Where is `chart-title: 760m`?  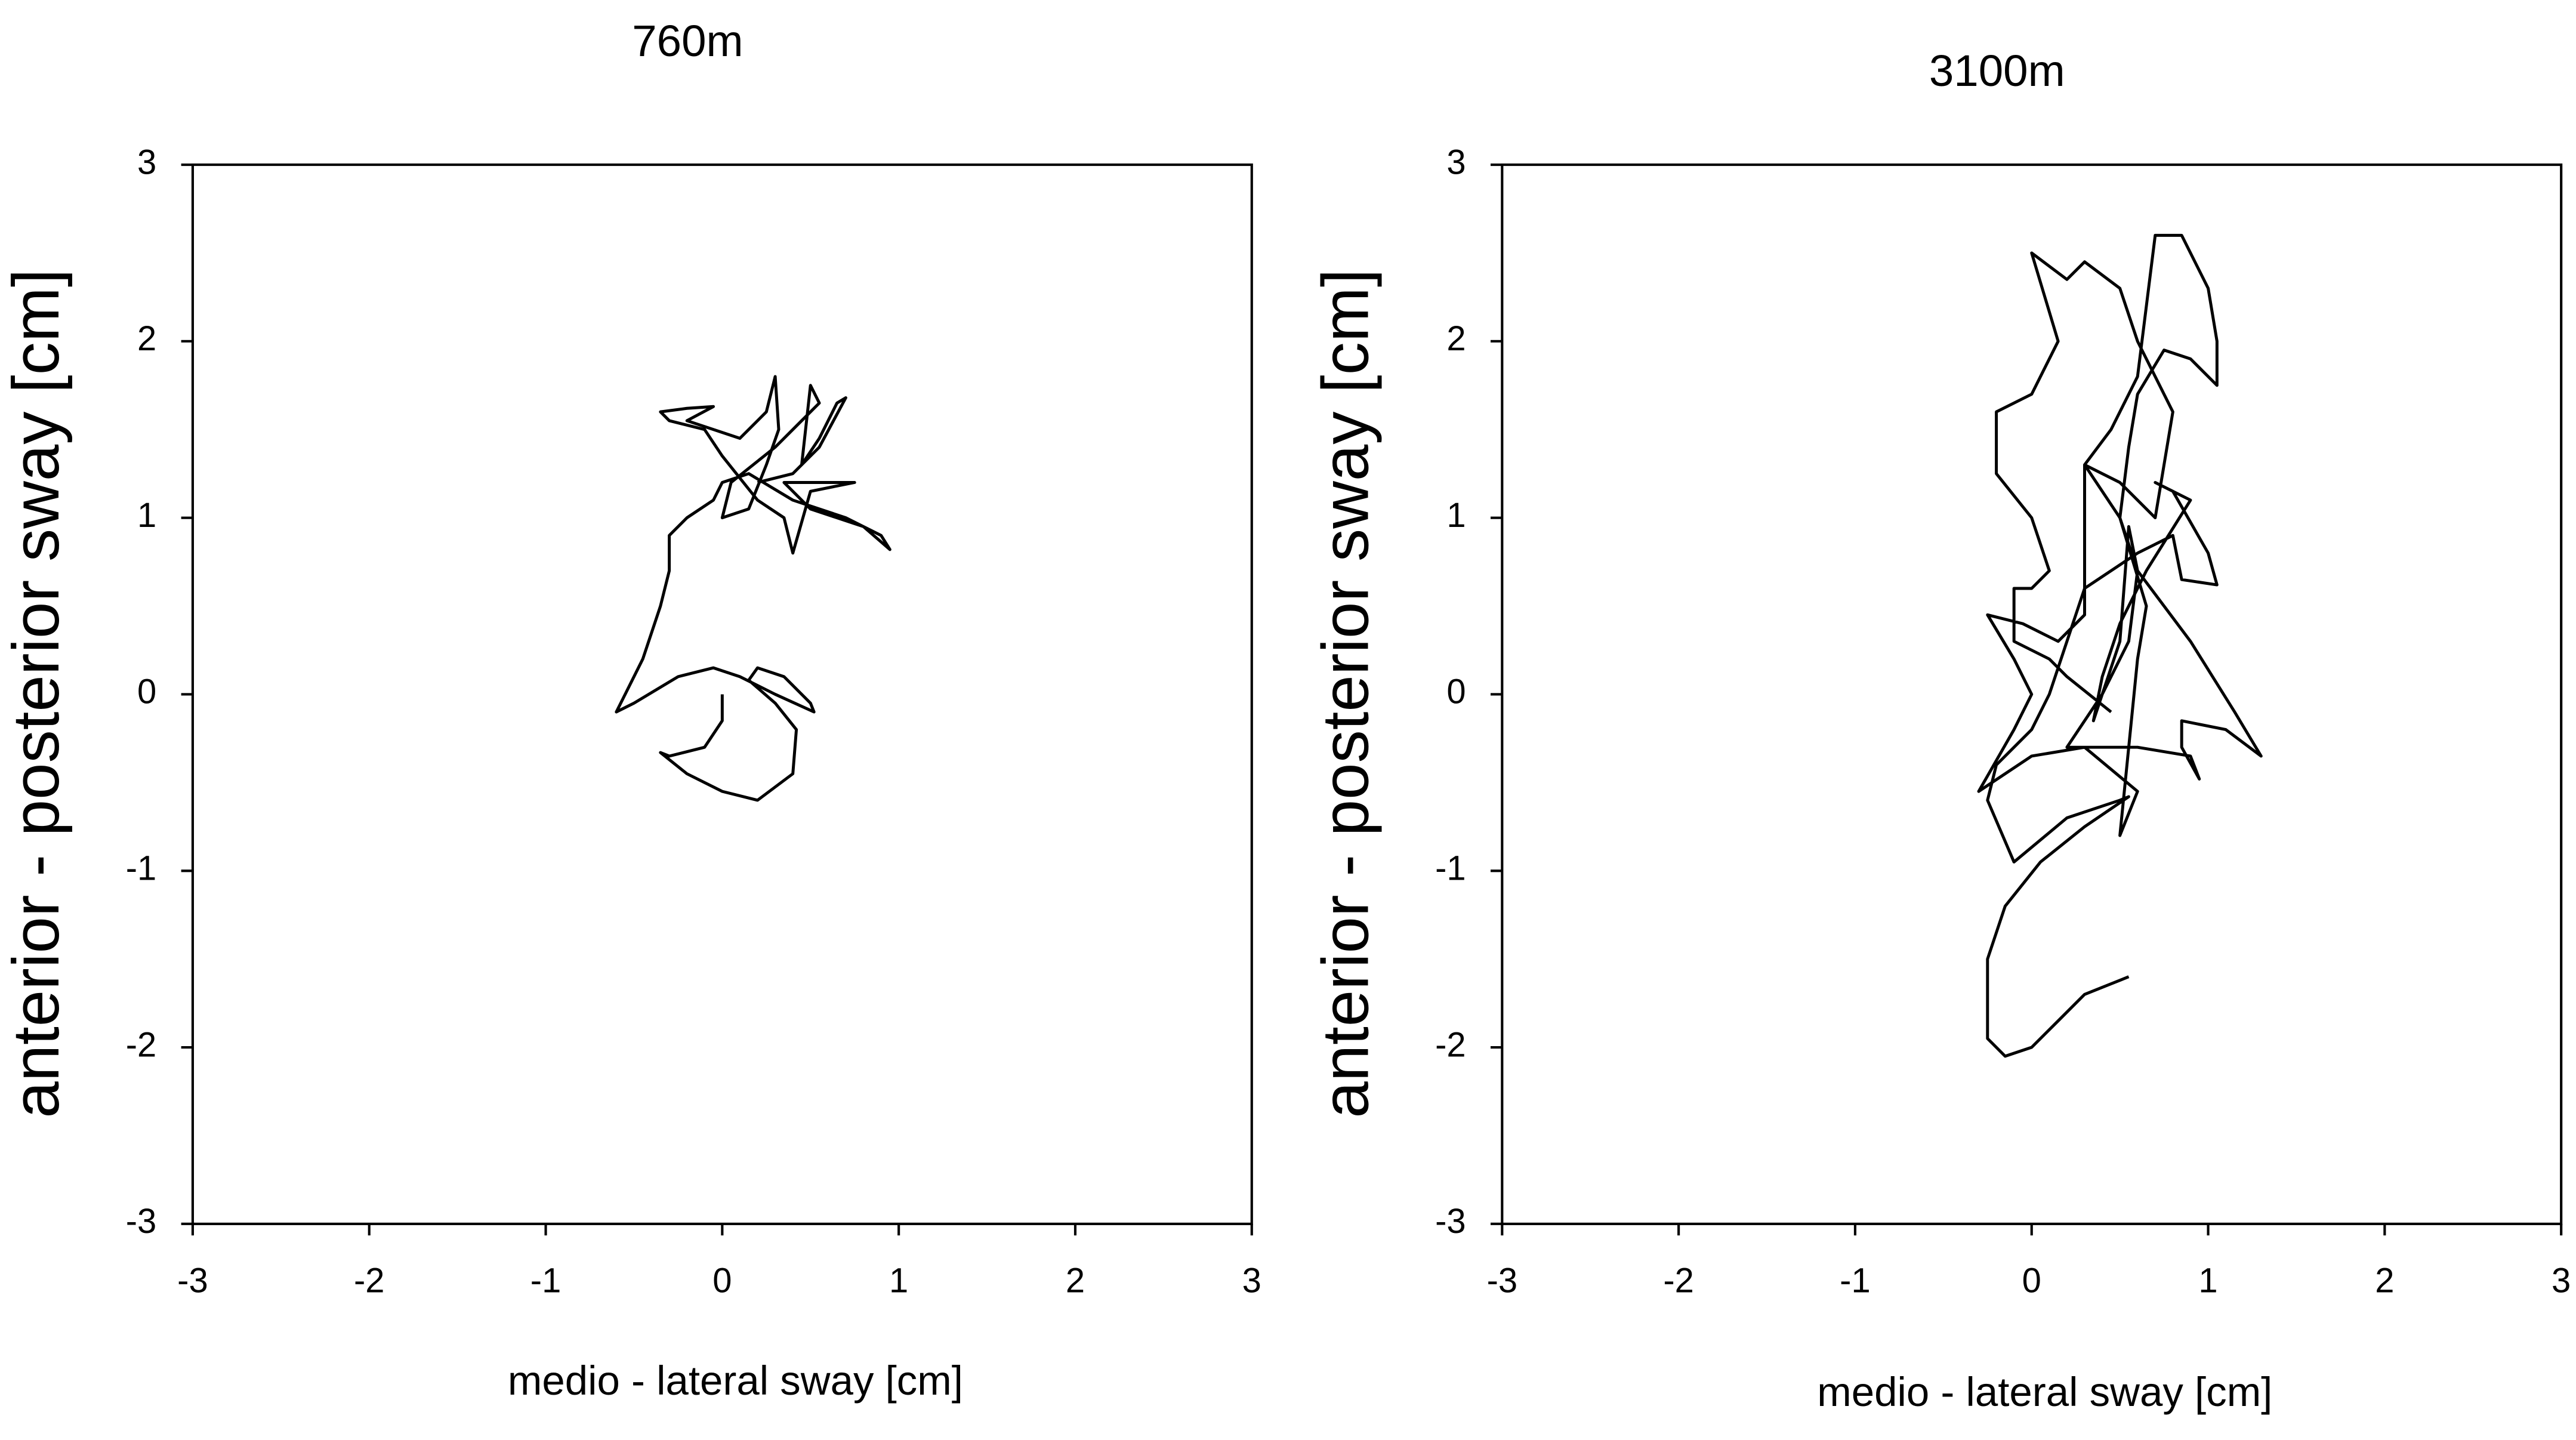 chart-title: 760m is located at coordinates (688, 41).